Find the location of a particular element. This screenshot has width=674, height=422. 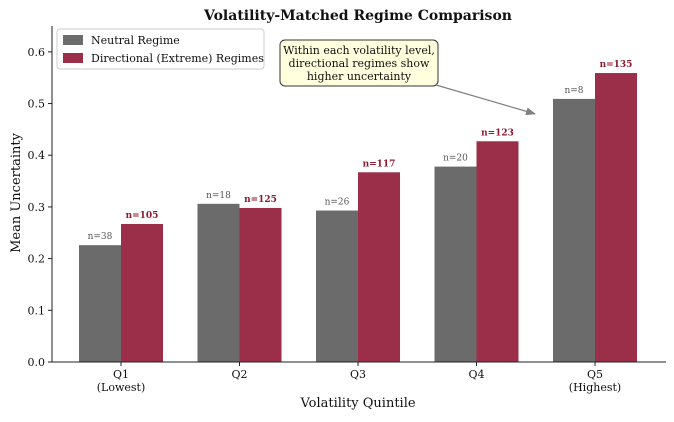

x-tick-label: Q5 is located at coordinates (595, 374).